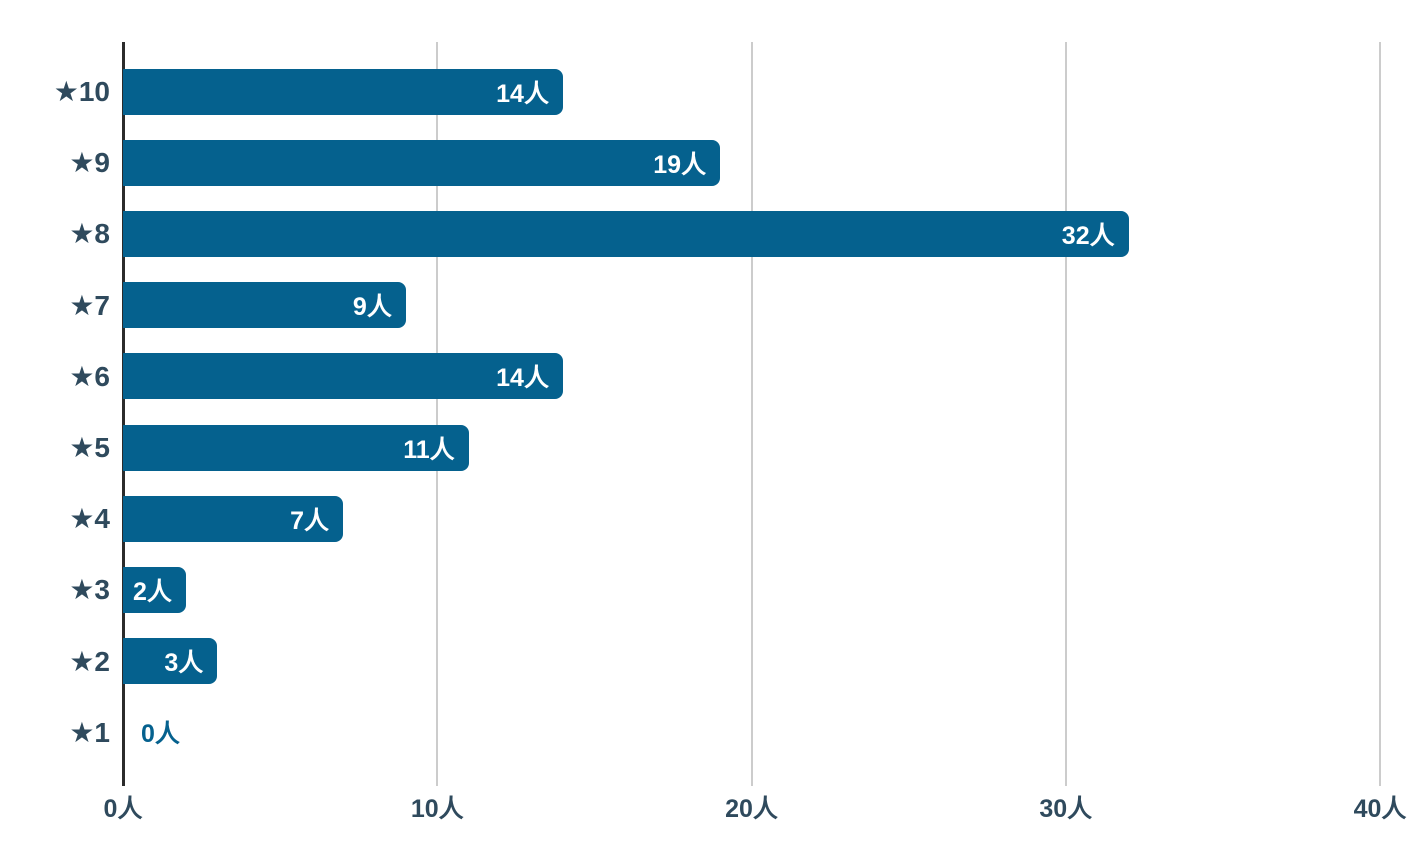 The width and height of the screenshot is (1422, 866). I want to click on value-label: 9人, so click(372, 307).